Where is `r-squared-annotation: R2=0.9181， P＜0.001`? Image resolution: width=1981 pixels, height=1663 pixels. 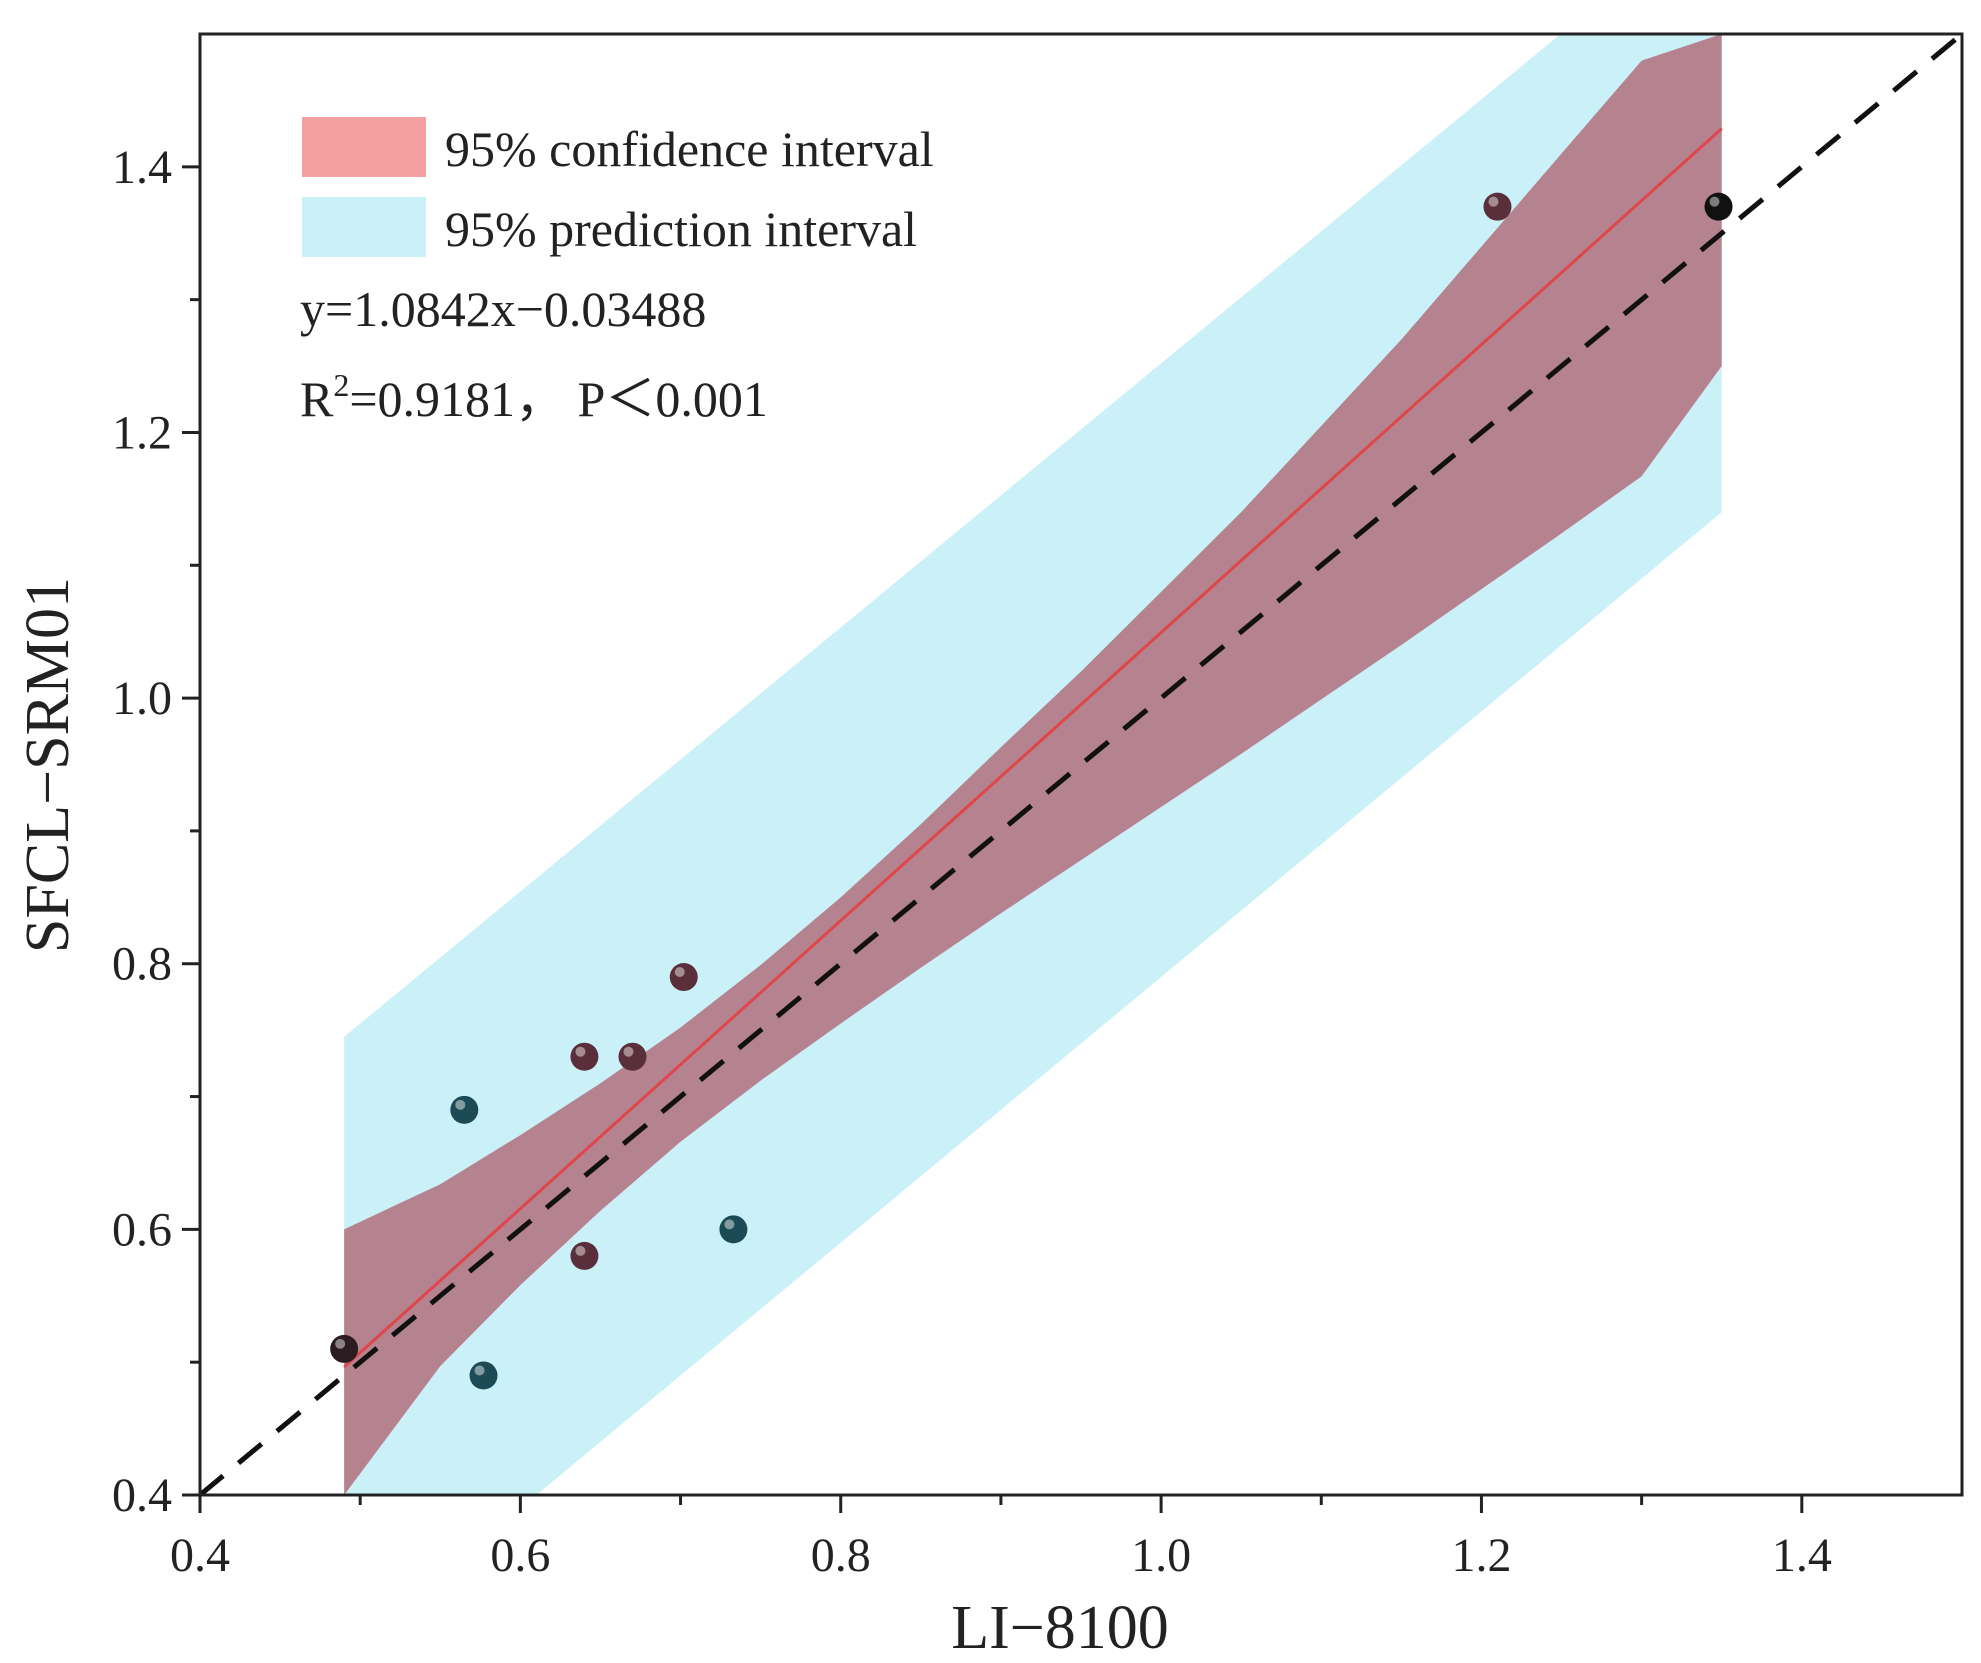 r-squared-annotation: R2=0.9181， P＜0.001 is located at coordinates (534, 397).